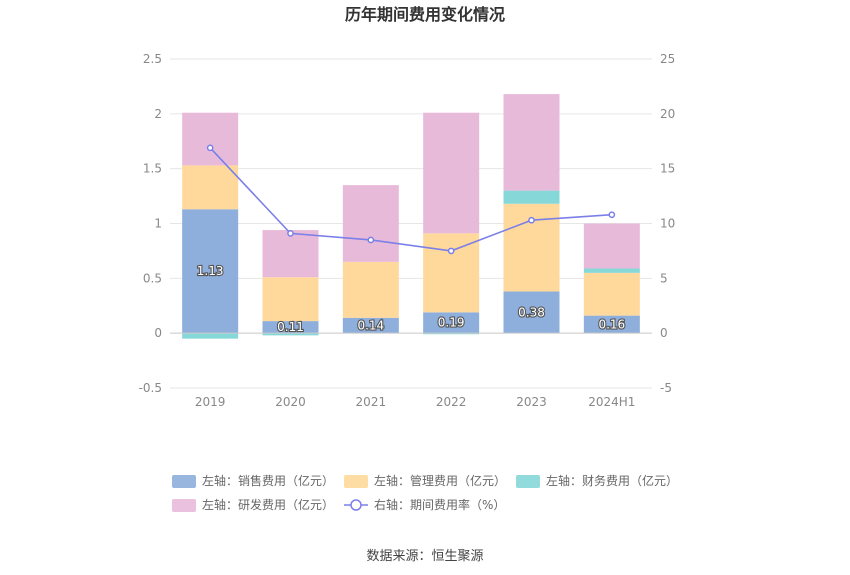 The image size is (850, 575). I want to click on left-tick-label: 0, so click(158, 333).